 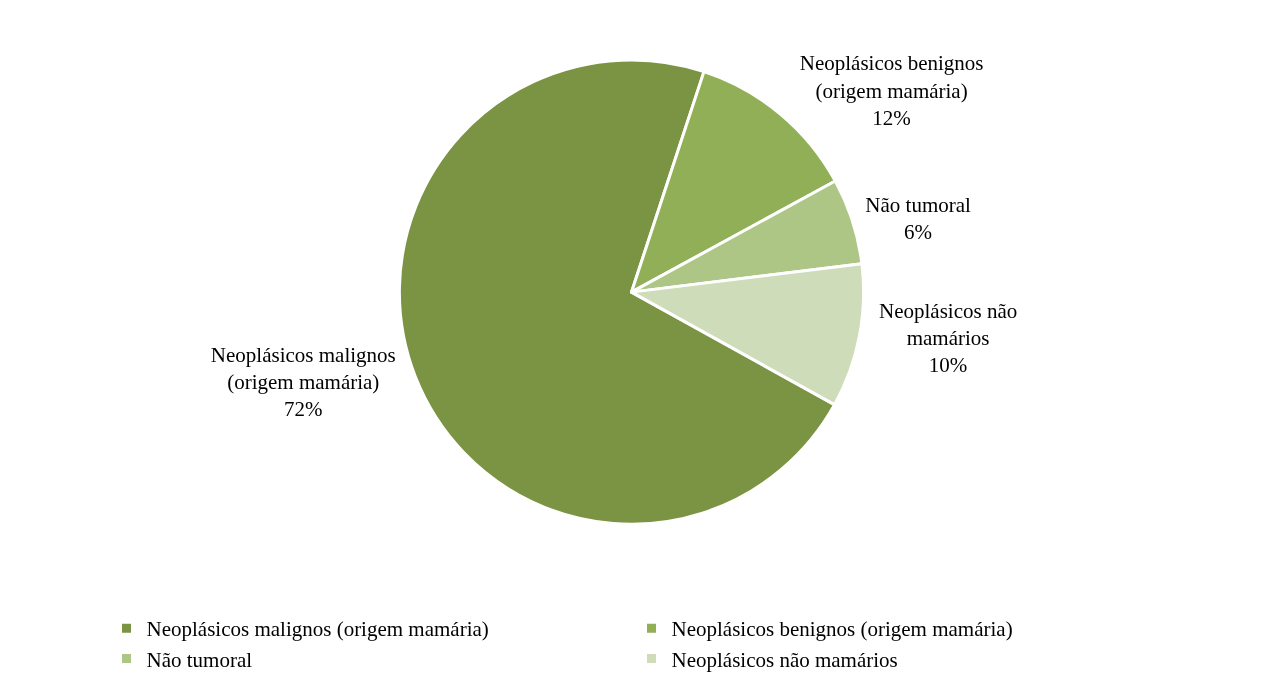 I want to click on slice-label: Não tumoral, so click(x=918, y=205).